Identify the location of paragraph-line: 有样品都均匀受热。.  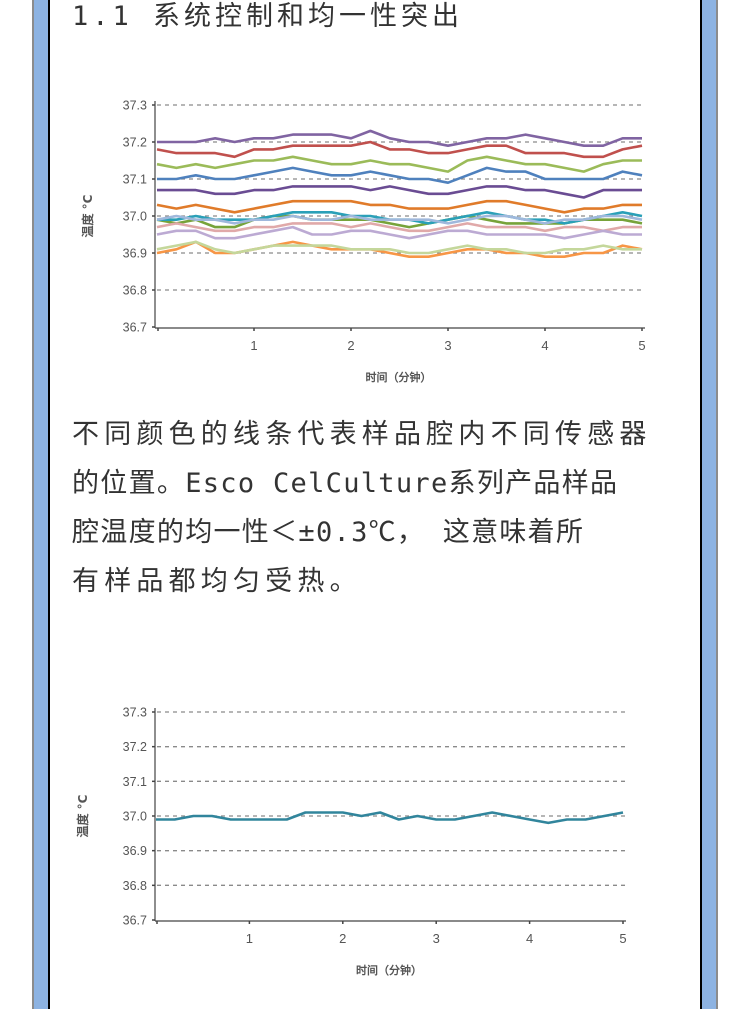
(217, 581).